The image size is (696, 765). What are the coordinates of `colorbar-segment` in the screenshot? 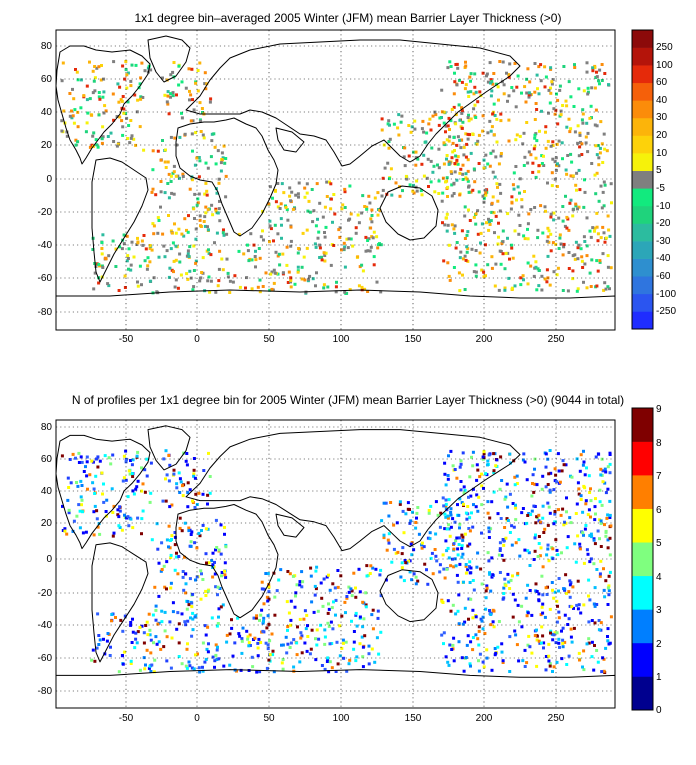 It's located at (642, 458).